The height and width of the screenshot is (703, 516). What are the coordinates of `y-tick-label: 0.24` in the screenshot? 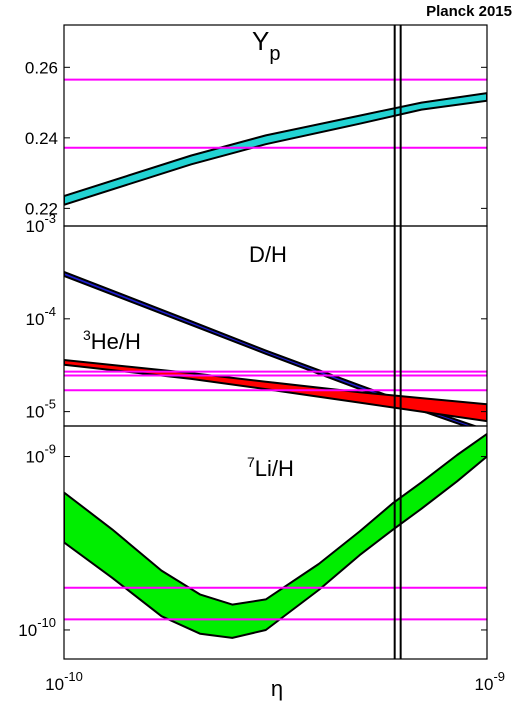 It's located at (41, 138).